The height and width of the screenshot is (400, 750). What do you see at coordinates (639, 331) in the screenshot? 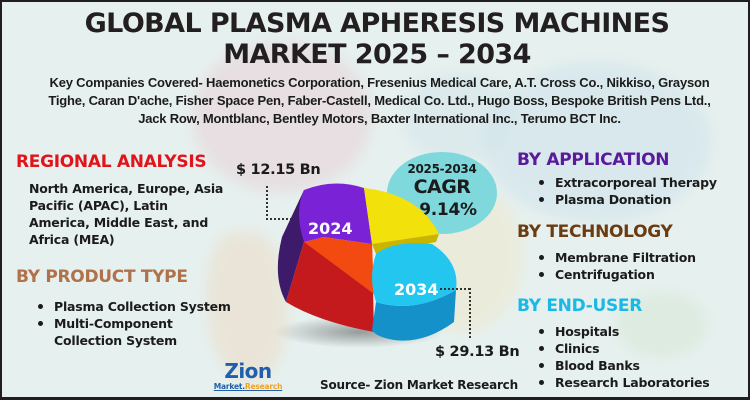
I see `list-item: Hospitals` at bounding box center [639, 331].